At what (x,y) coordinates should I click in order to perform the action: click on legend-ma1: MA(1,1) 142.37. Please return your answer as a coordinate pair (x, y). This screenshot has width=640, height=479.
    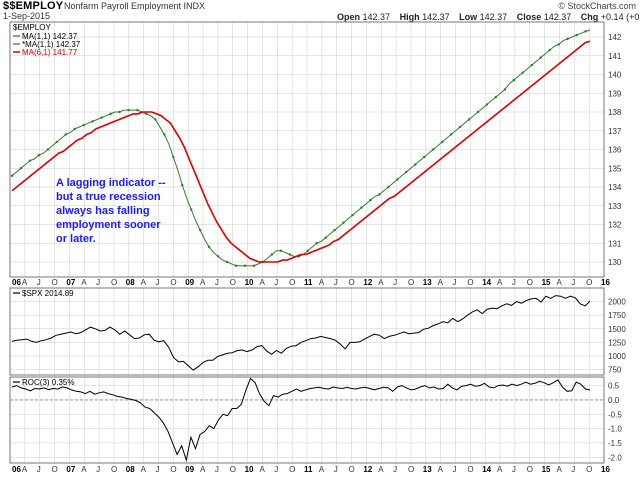
    Looking at the image, I should click on (50, 36).